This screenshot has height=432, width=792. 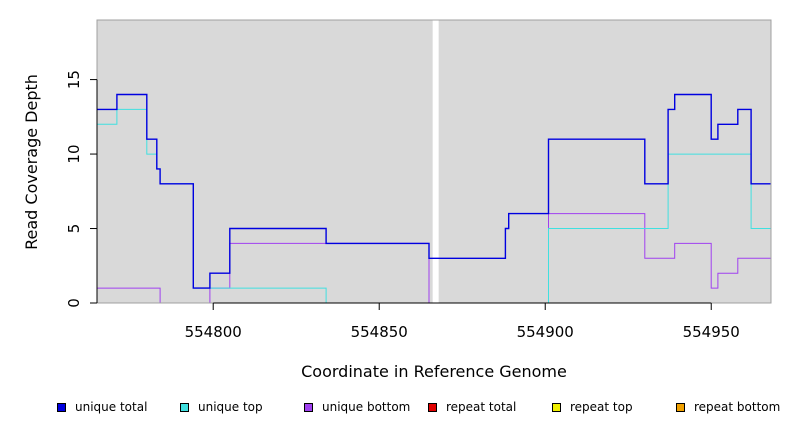 I want to click on x-tick-label: 554950, so click(x=711, y=332).